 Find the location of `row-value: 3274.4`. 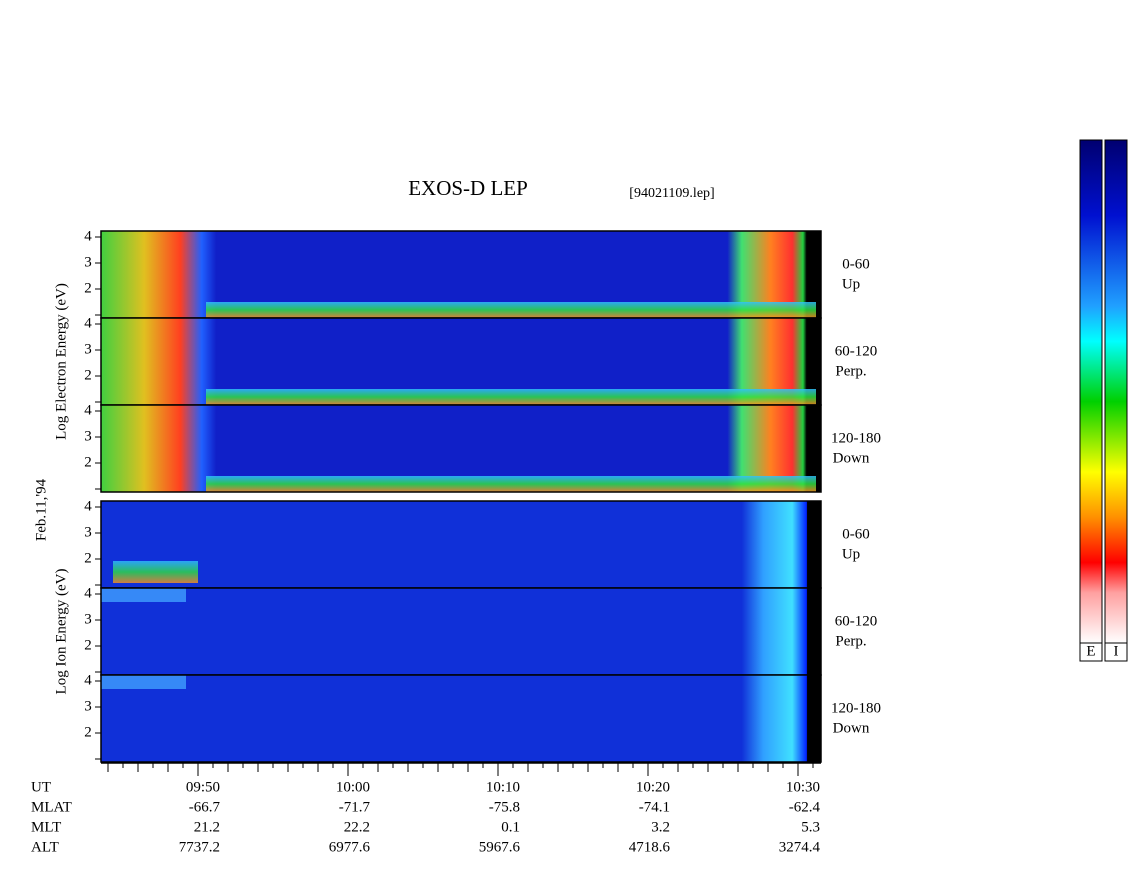

row-value: 3274.4 is located at coordinates (800, 847).